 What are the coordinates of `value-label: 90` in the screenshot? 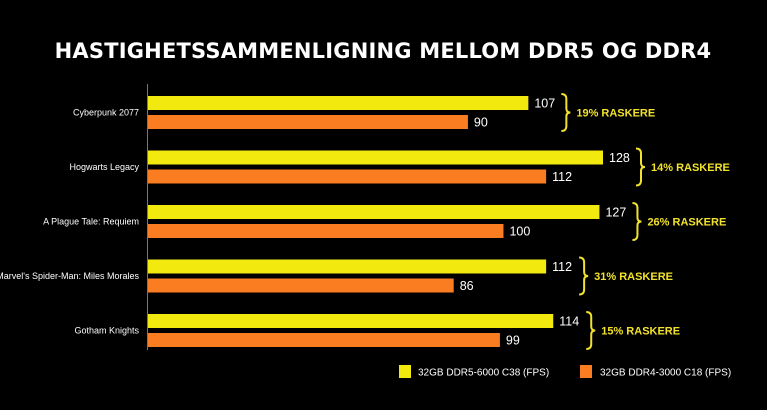 It's located at (481, 123).